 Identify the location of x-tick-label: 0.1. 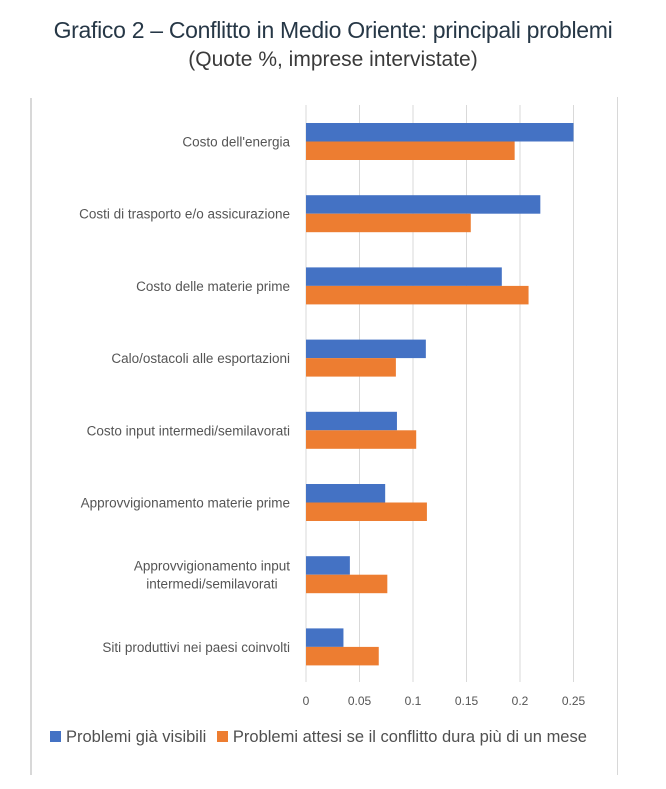
(413, 701).